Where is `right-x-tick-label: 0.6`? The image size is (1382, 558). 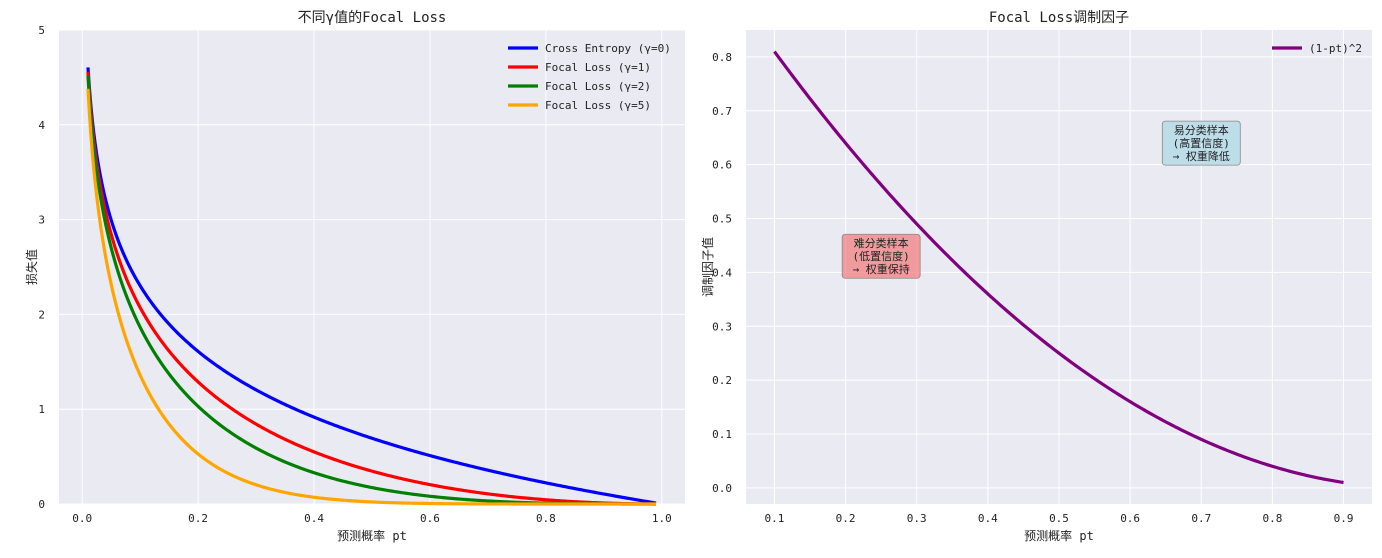
right-x-tick-label: 0.6 is located at coordinates (1130, 518).